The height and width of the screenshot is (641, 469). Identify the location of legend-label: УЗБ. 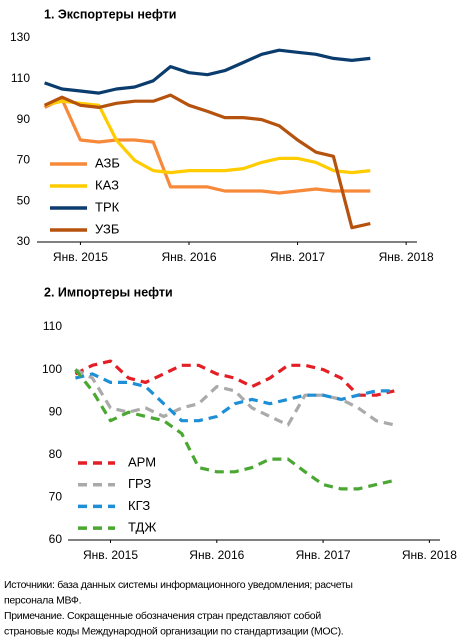
(107, 228).